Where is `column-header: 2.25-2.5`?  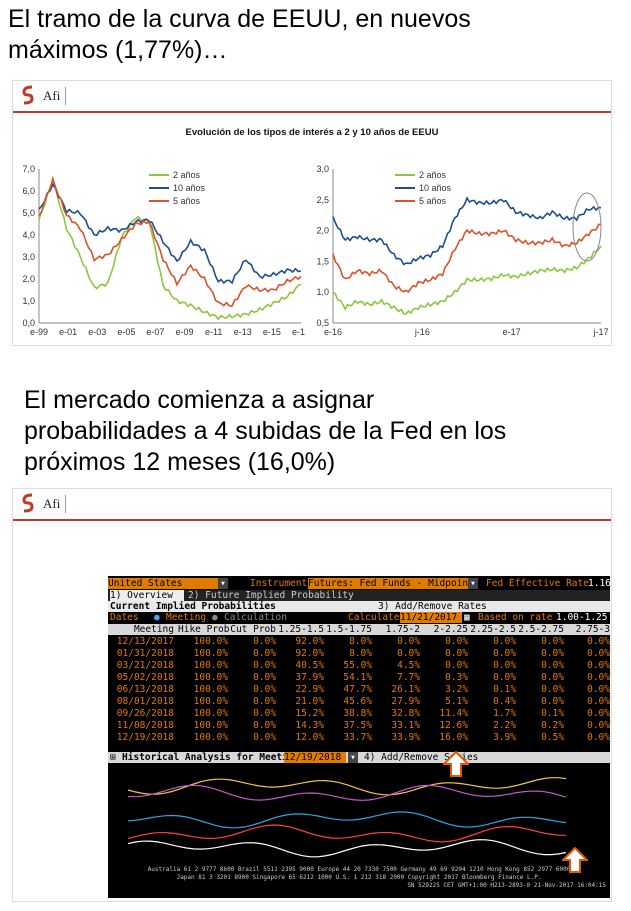 column-header: 2.25-2.5 is located at coordinates (493, 629).